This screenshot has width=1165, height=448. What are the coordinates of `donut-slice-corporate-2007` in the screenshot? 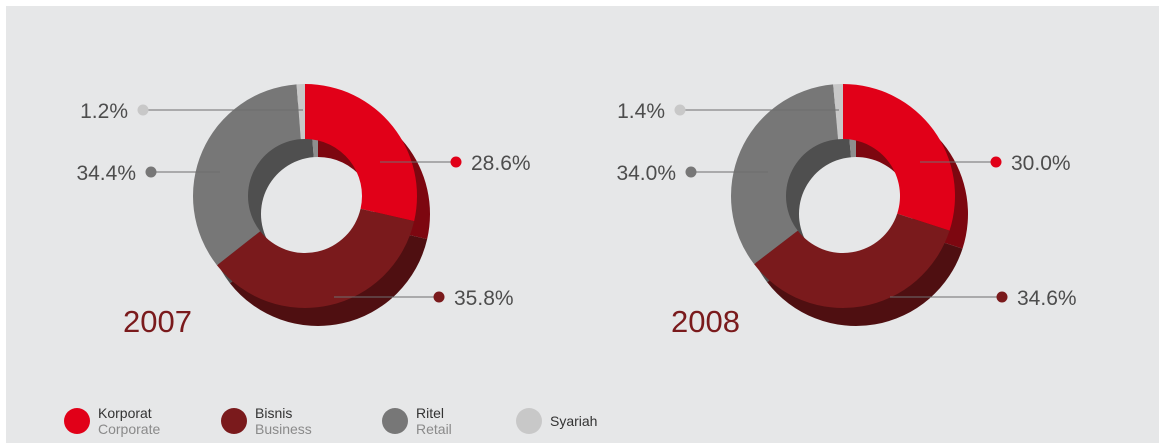 It's located at (361, 153).